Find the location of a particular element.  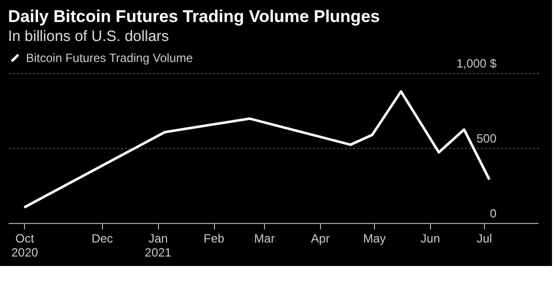

x-tick-label: May is located at coordinates (374, 239).